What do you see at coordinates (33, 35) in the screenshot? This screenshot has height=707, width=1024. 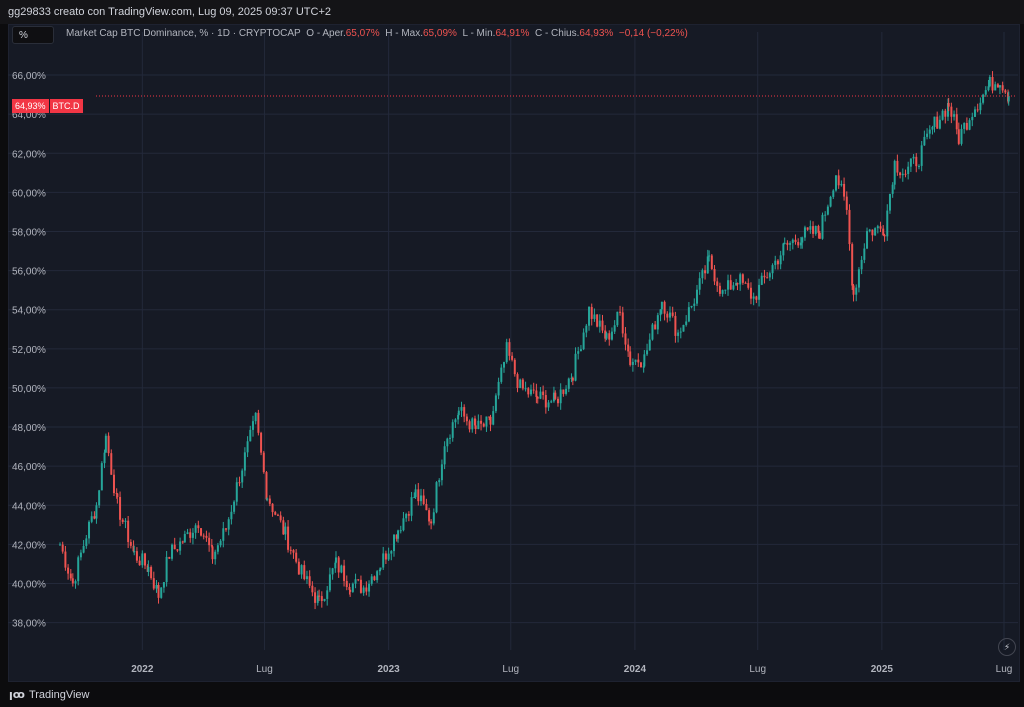 I see `percent-scale-button: %` at bounding box center [33, 35].